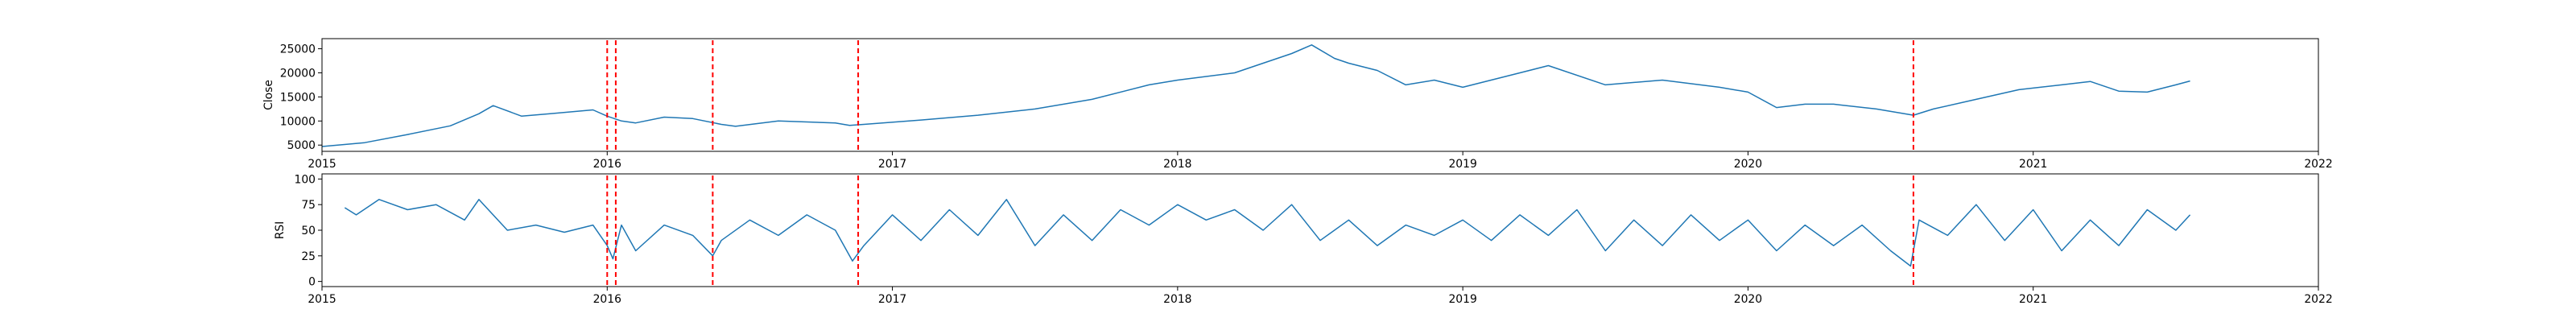 The image size is (2576, 322). What do you see at coordinates (298, 97) in the screenshot?
I see `close-y-tick-label: 15000` at bounding box center [298, 97].